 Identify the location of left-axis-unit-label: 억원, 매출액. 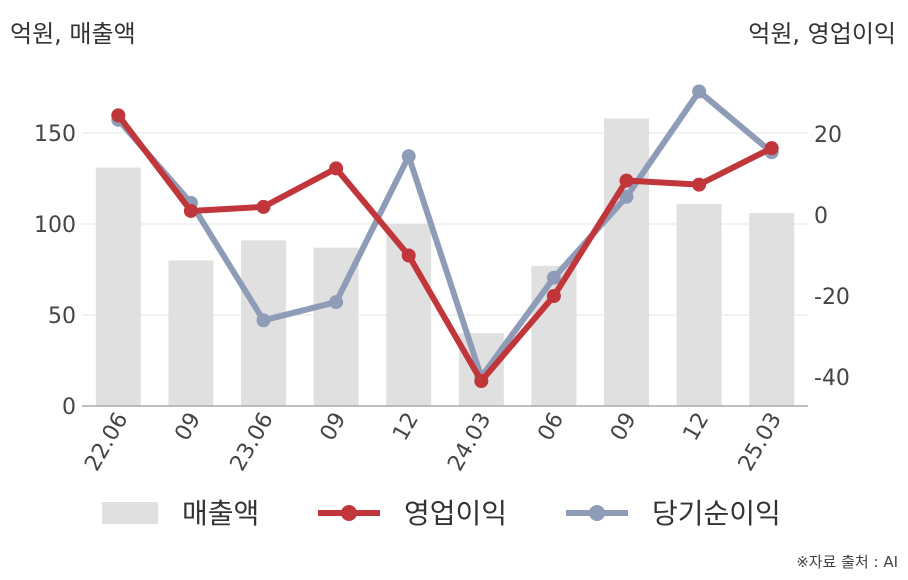
(73, 34).